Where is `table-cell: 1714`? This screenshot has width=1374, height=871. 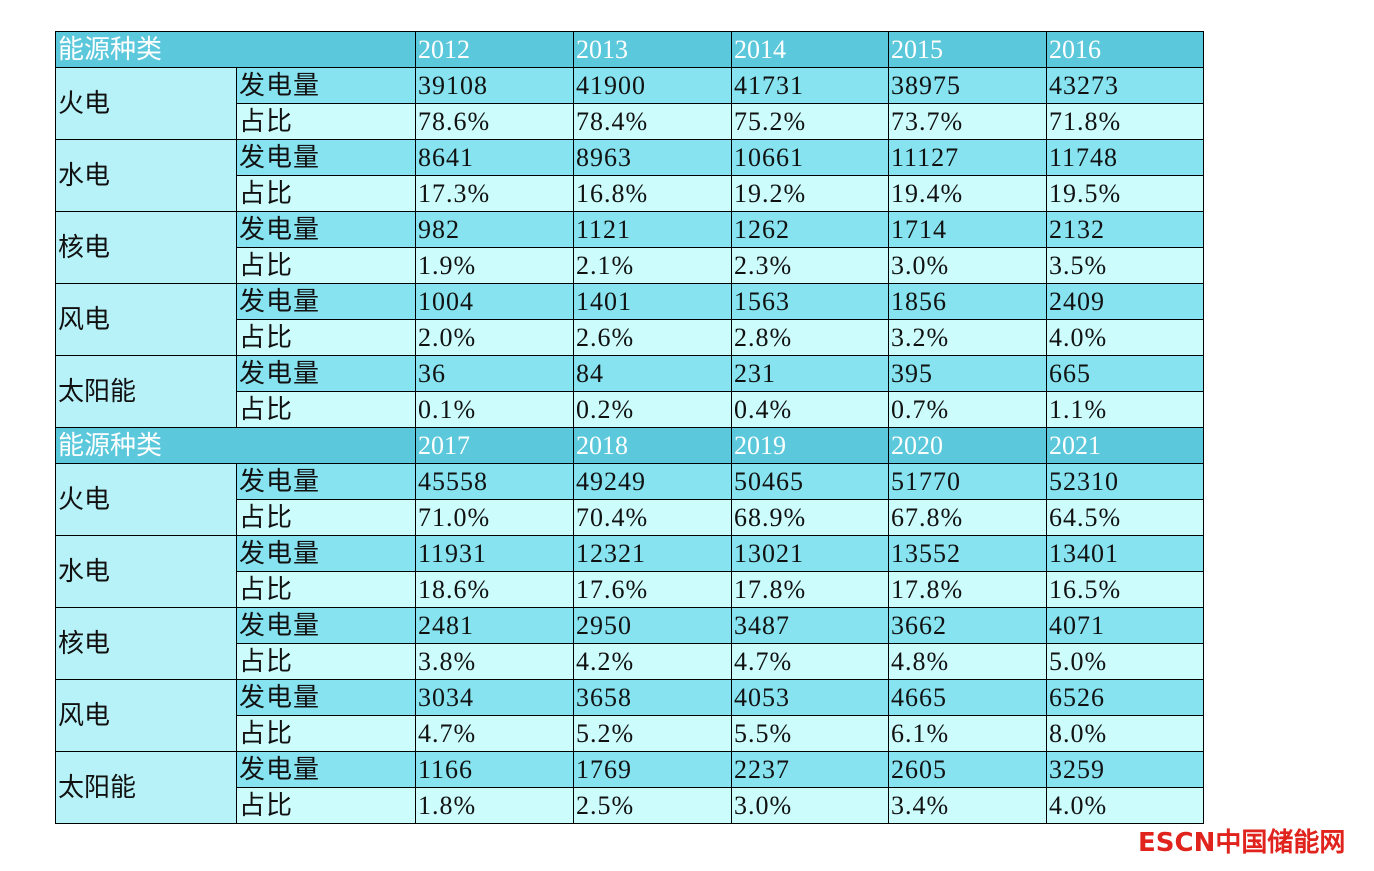
table-cell: 1714 is located at coordinates (967, 229).